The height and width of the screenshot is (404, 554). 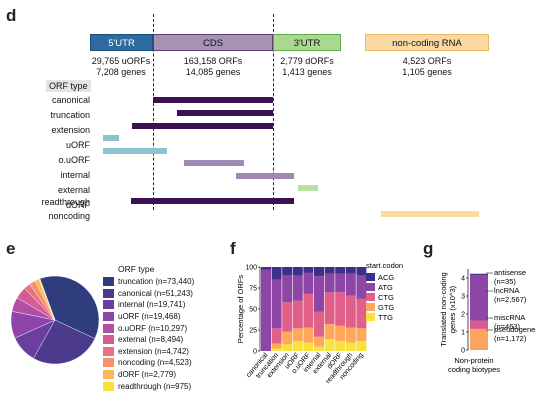 What do you see at coordinates (225, 113) in the screenshot?
I see `orf-bar-truncation` at bounding box center [225, 113].